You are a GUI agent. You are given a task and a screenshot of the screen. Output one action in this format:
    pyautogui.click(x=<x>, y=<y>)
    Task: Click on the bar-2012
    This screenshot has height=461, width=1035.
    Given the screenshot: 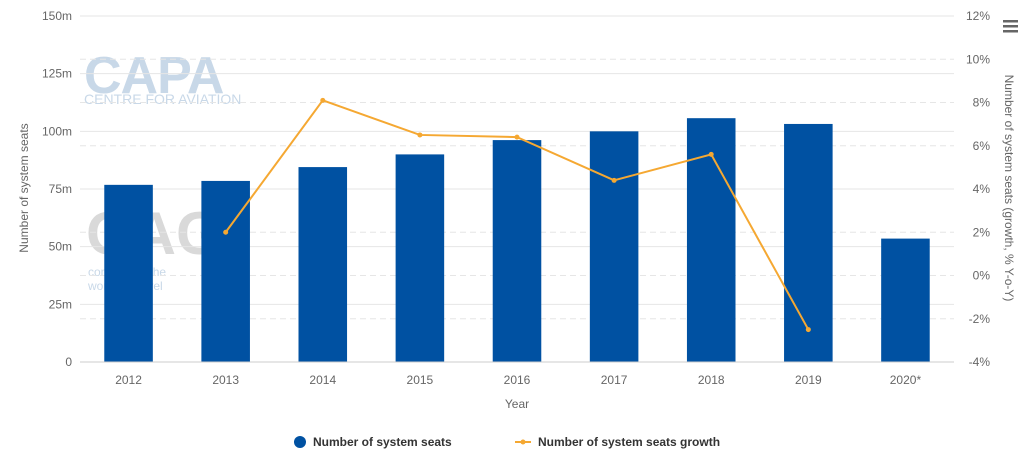 What is the action you would take?
    pyautogui.click(x=128, y=273)
    